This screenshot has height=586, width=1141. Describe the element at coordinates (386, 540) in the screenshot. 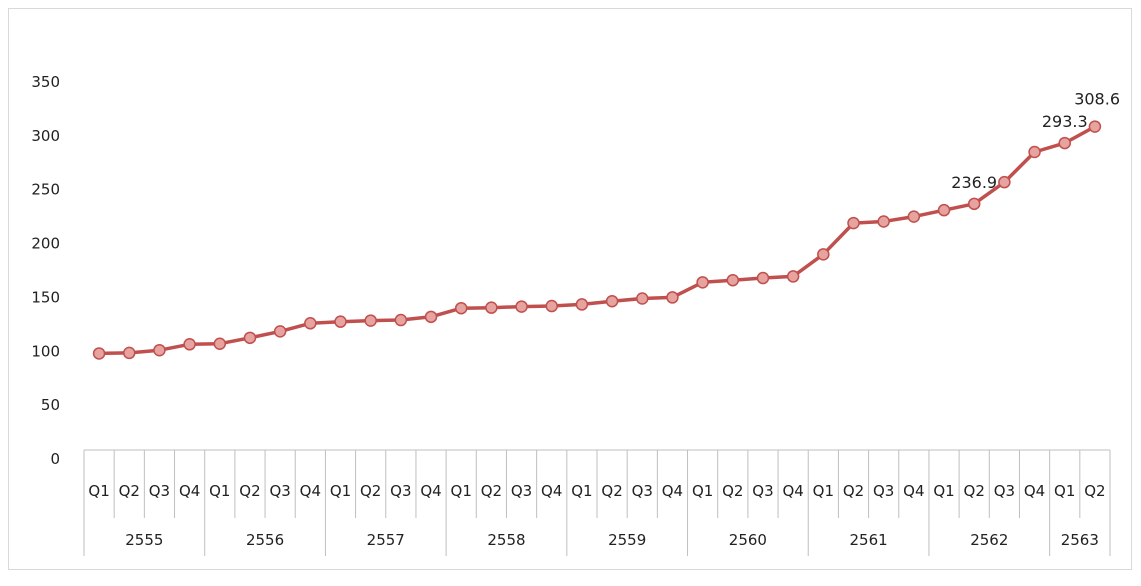

I see `year-tick-label: 2557` at that location.